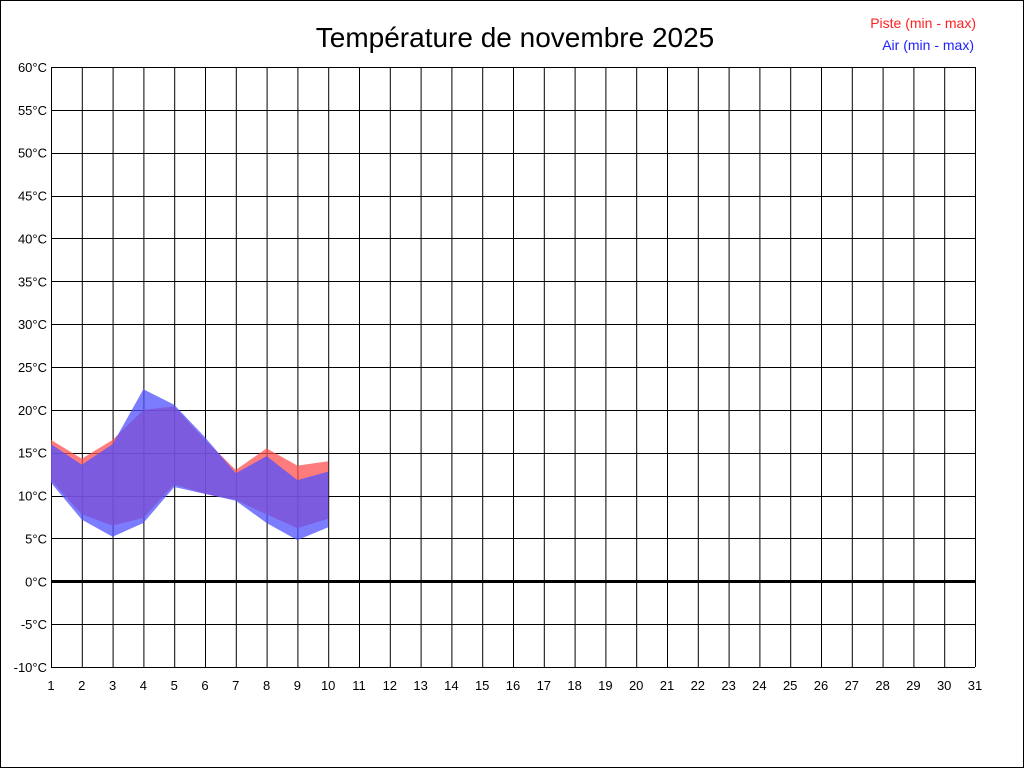  I want to click on x-tick-label: 14, so click(451, 685).